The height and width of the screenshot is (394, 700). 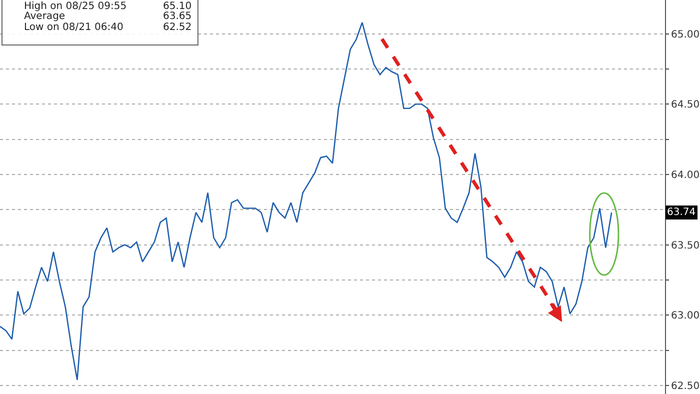 I want to click on annotation: 63.65, so click(x=177, y=16).